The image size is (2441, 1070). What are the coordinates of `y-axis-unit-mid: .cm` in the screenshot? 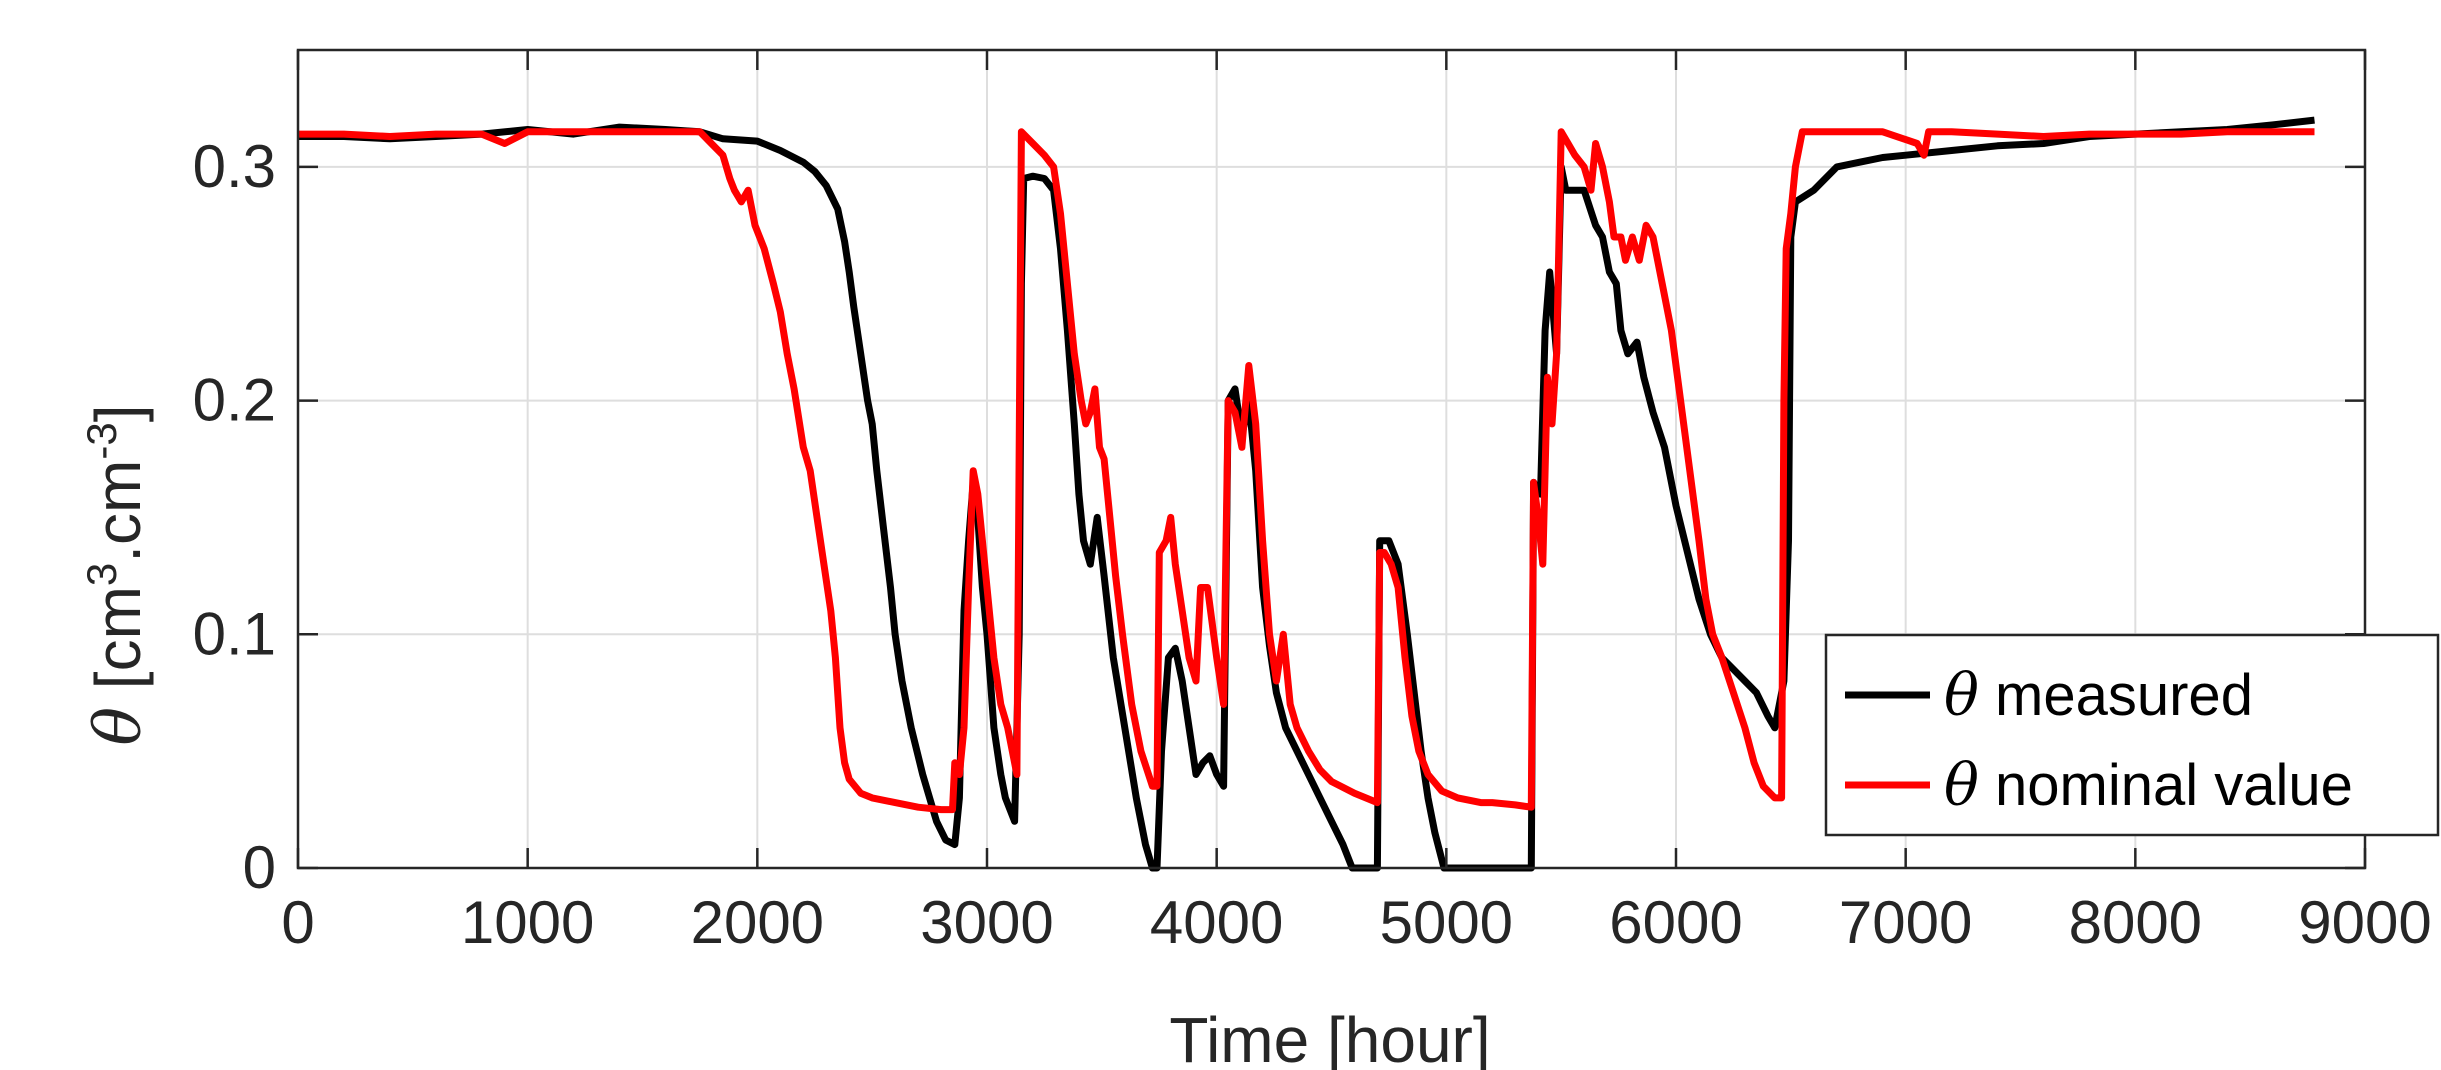 It's located at (118, 511).